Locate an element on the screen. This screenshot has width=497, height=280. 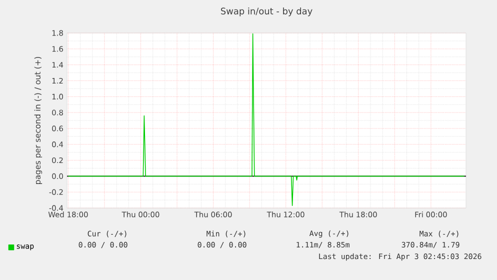
chart-title: Swap in/out - by day is located at coordinates (266, 12).